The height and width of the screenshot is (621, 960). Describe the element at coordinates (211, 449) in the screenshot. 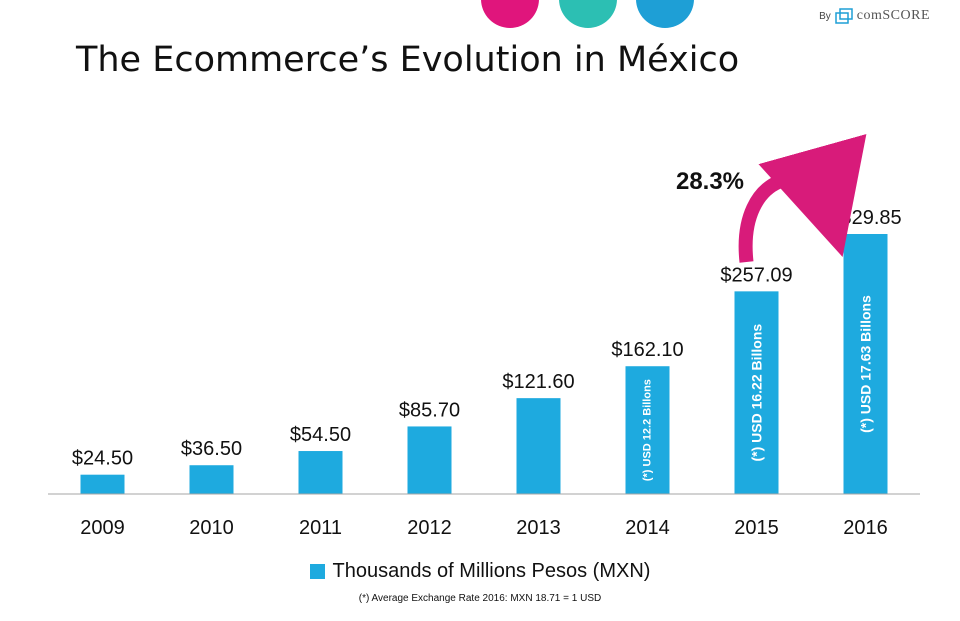

I see `value-label-2010: $36.50` at that location.